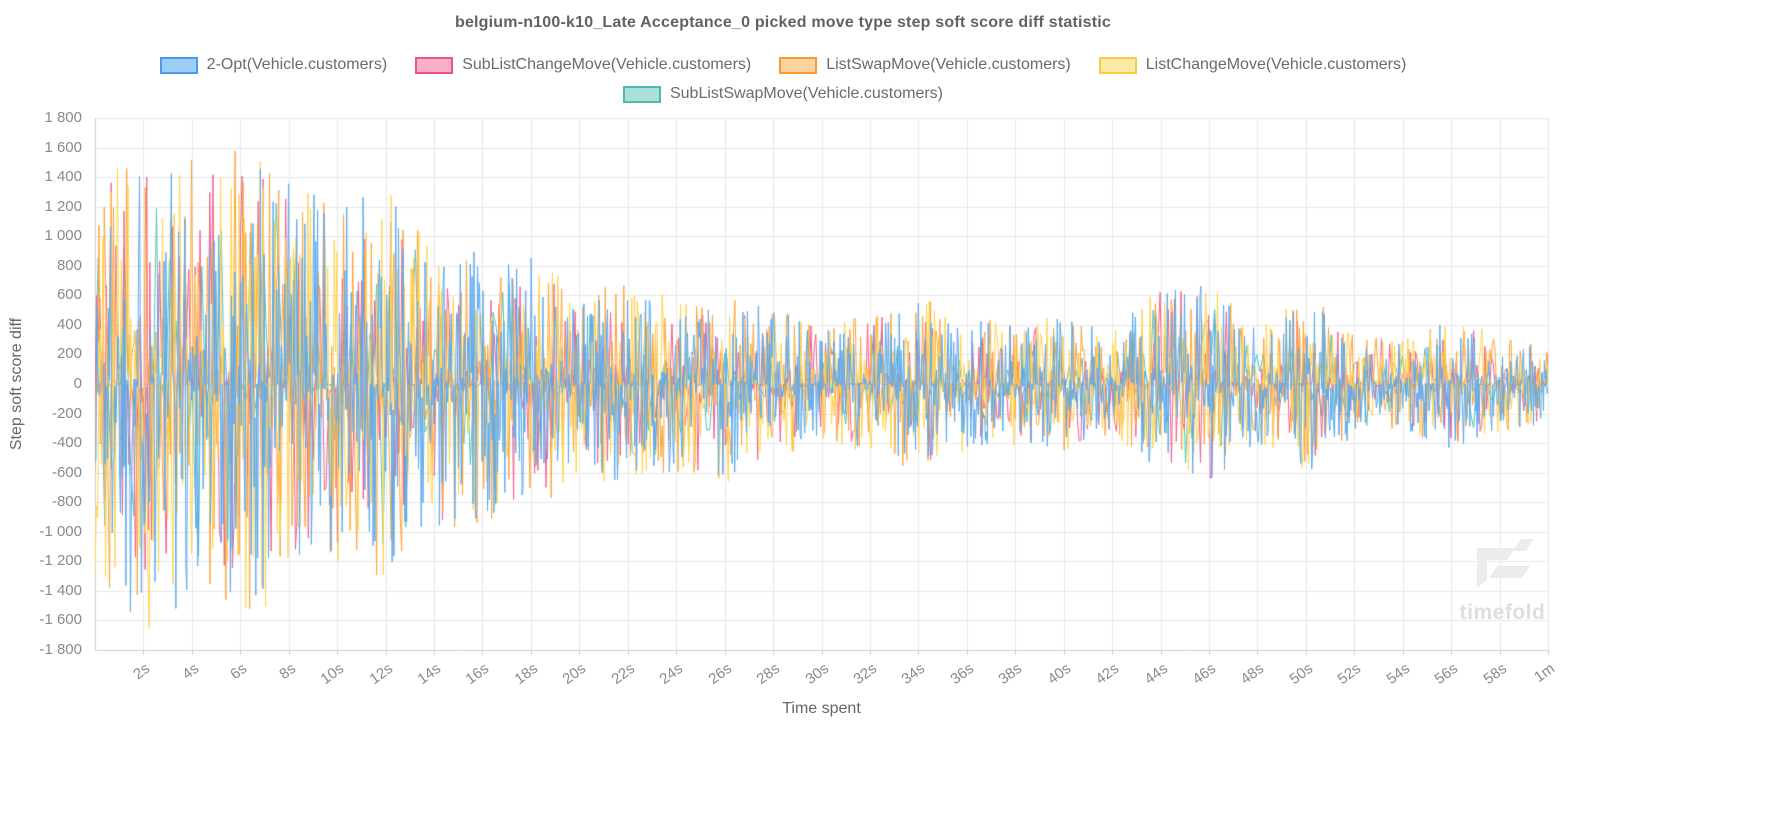  Describe the element at coordinates (69, 295) in the screenshot. I see `y-tick-label: 600` at that location.